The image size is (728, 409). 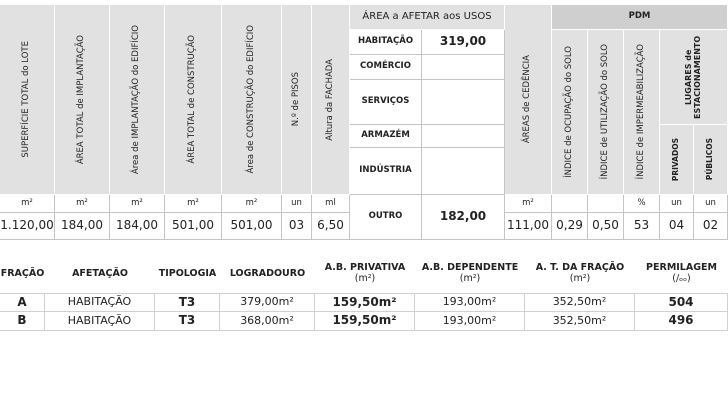 I want to click on value: 1.120,00, so click(x=27, y=226).